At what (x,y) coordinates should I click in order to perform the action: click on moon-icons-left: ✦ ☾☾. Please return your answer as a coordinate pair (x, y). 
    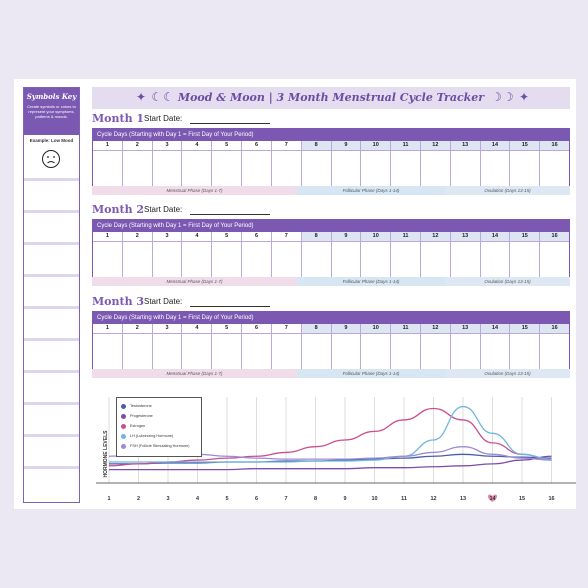
    Looking at the image, I should click on (155, 97).